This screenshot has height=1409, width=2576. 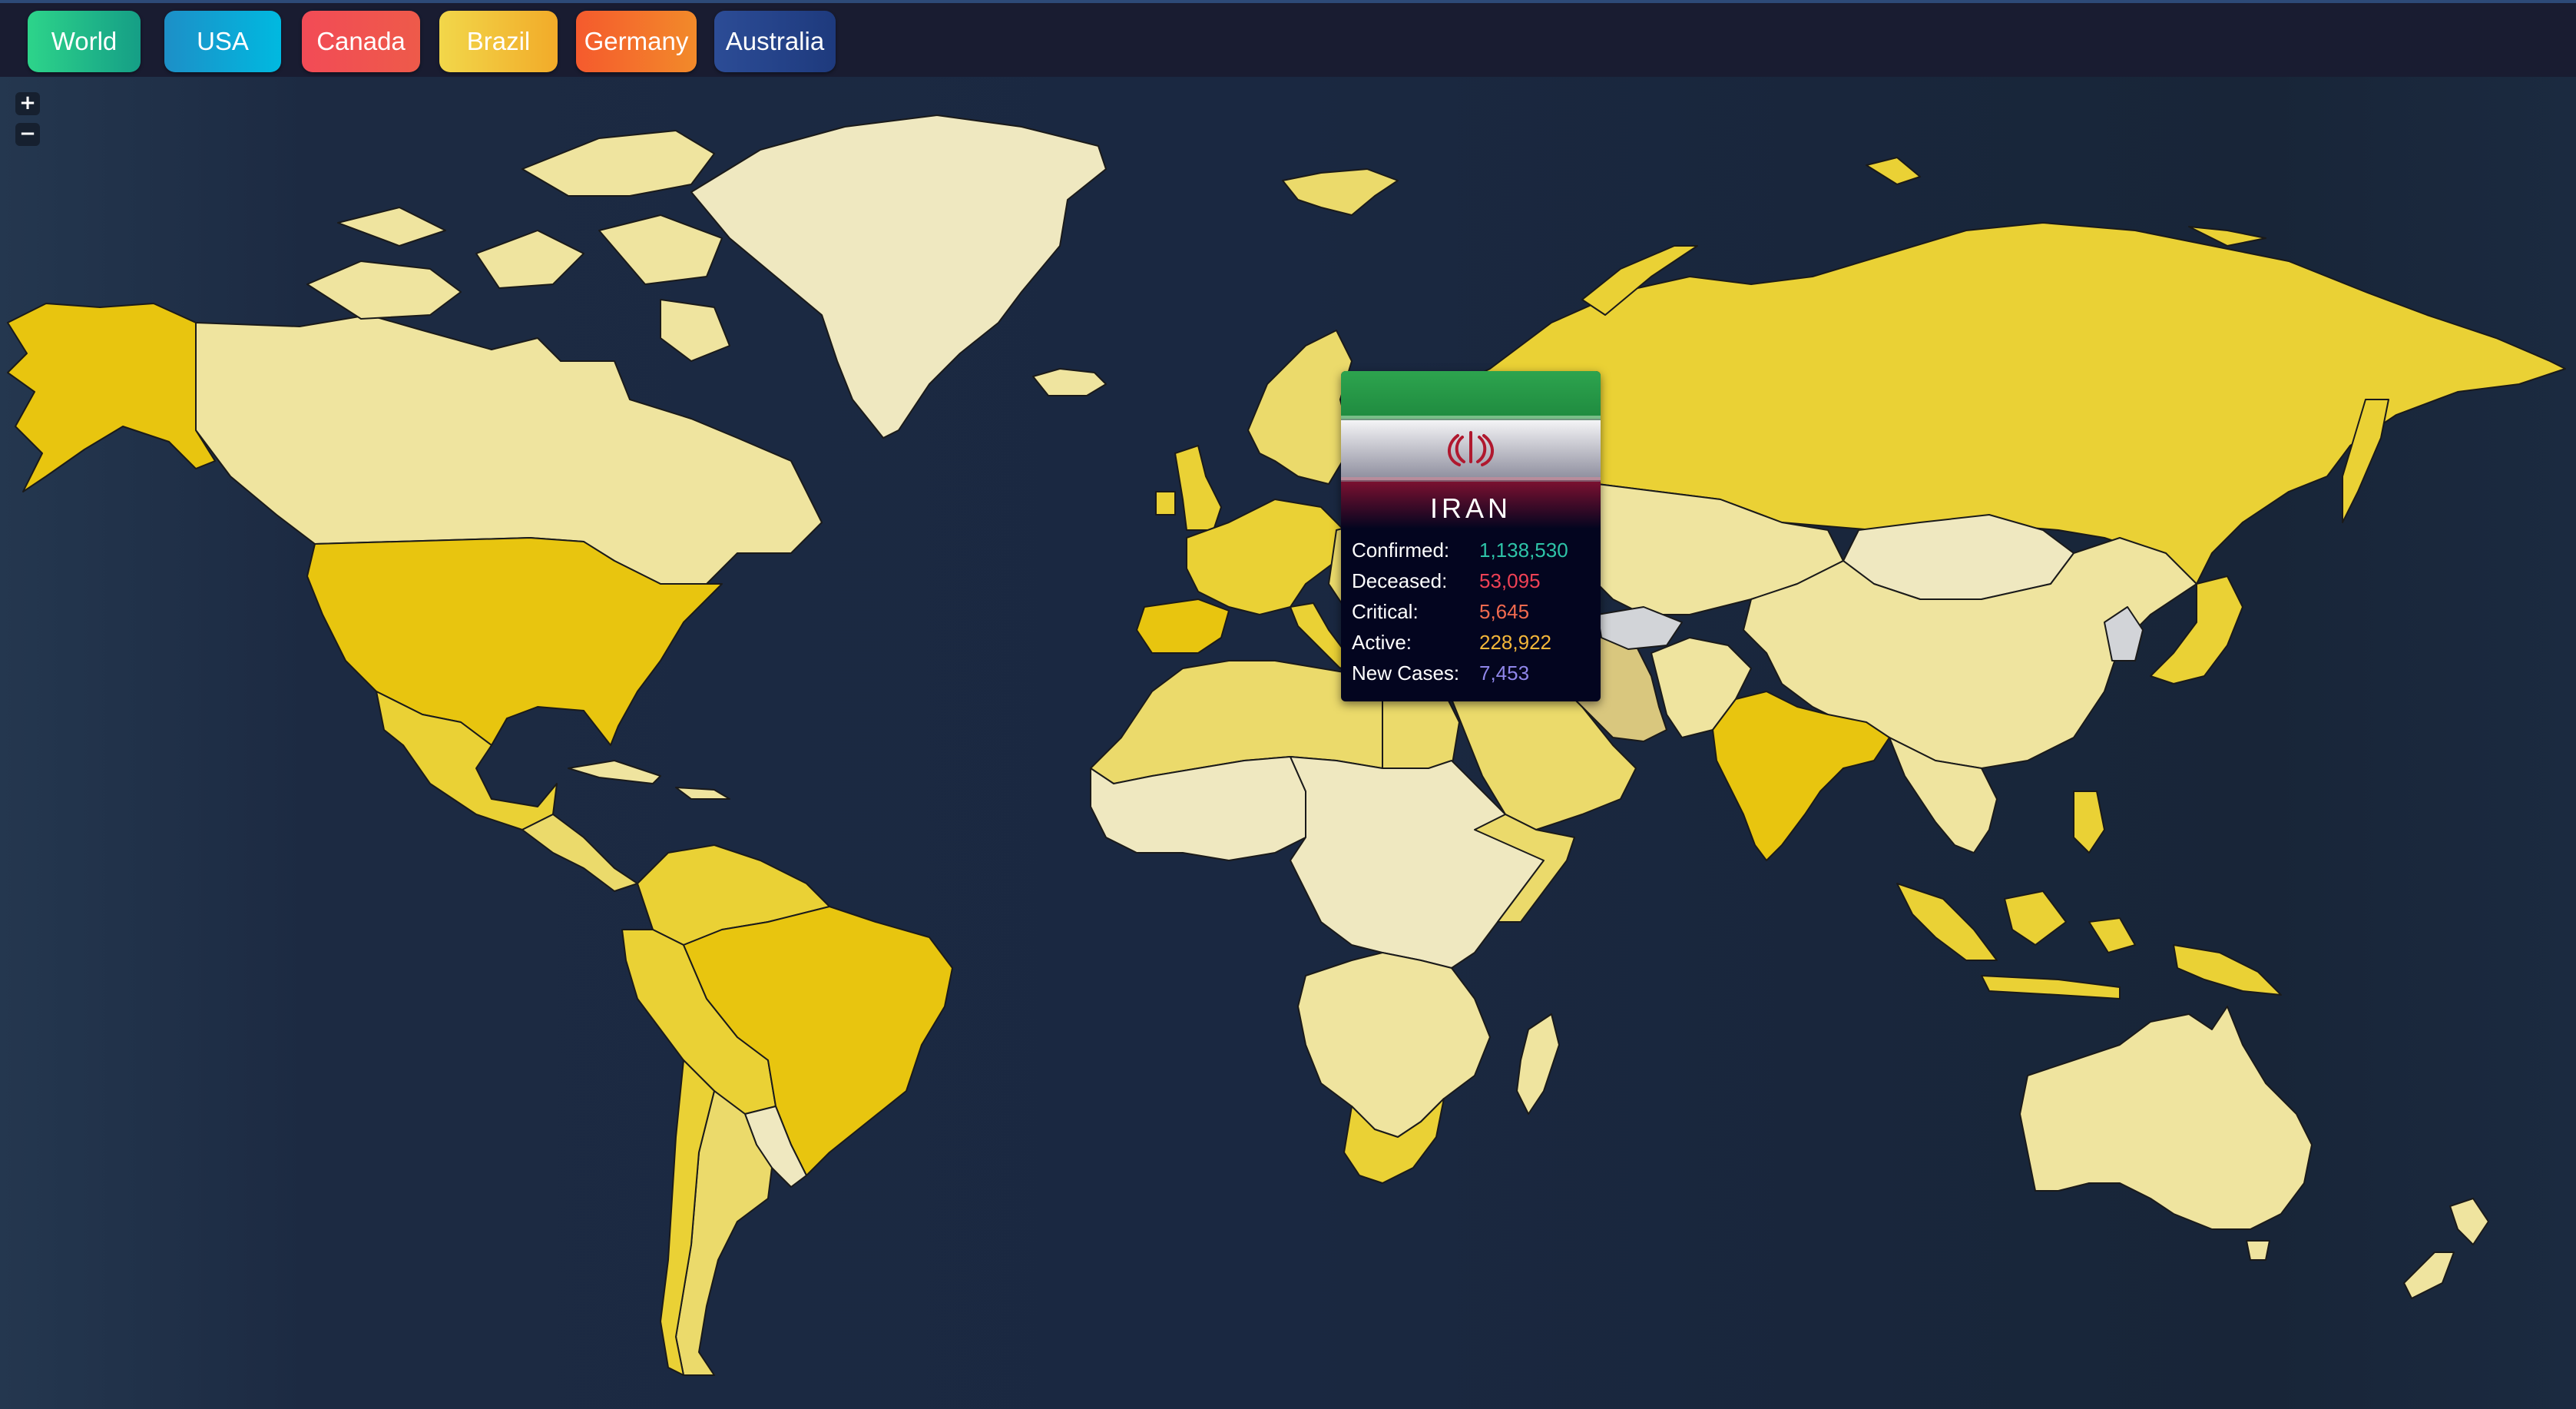 What do you see at coordinates (222, 41) in the screenshot?
I see `usa-button: USA` at bounding box center [222, 41].